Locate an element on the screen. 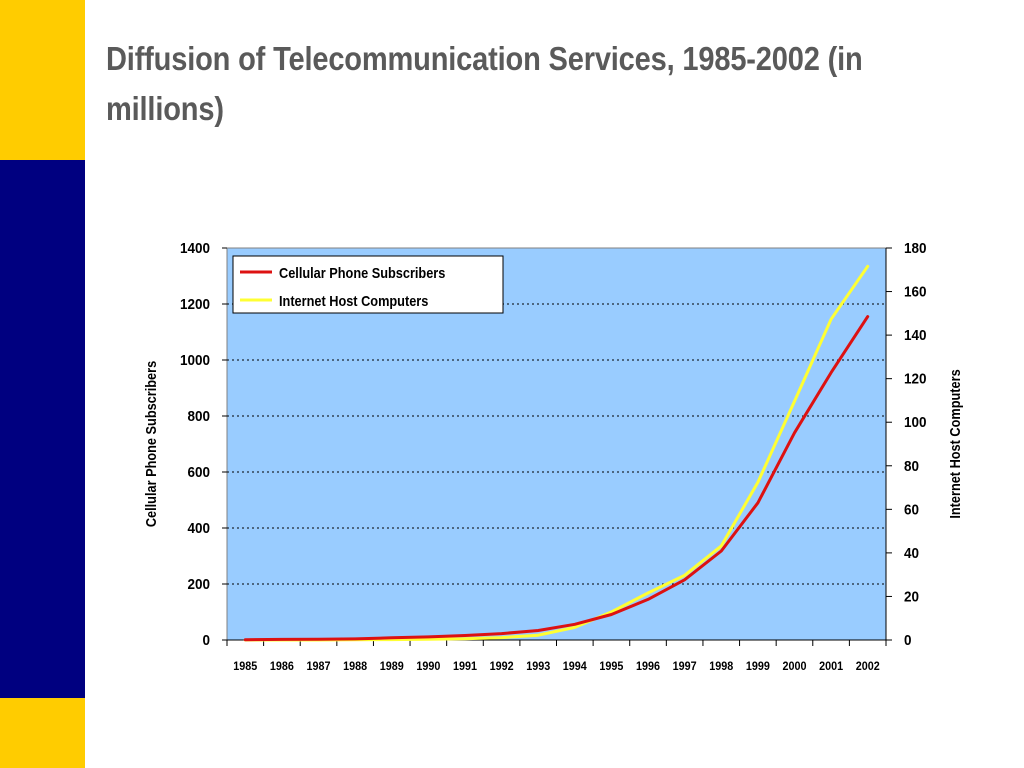  left-axis-tick-label: 600 is located at coordinates (199, 472).